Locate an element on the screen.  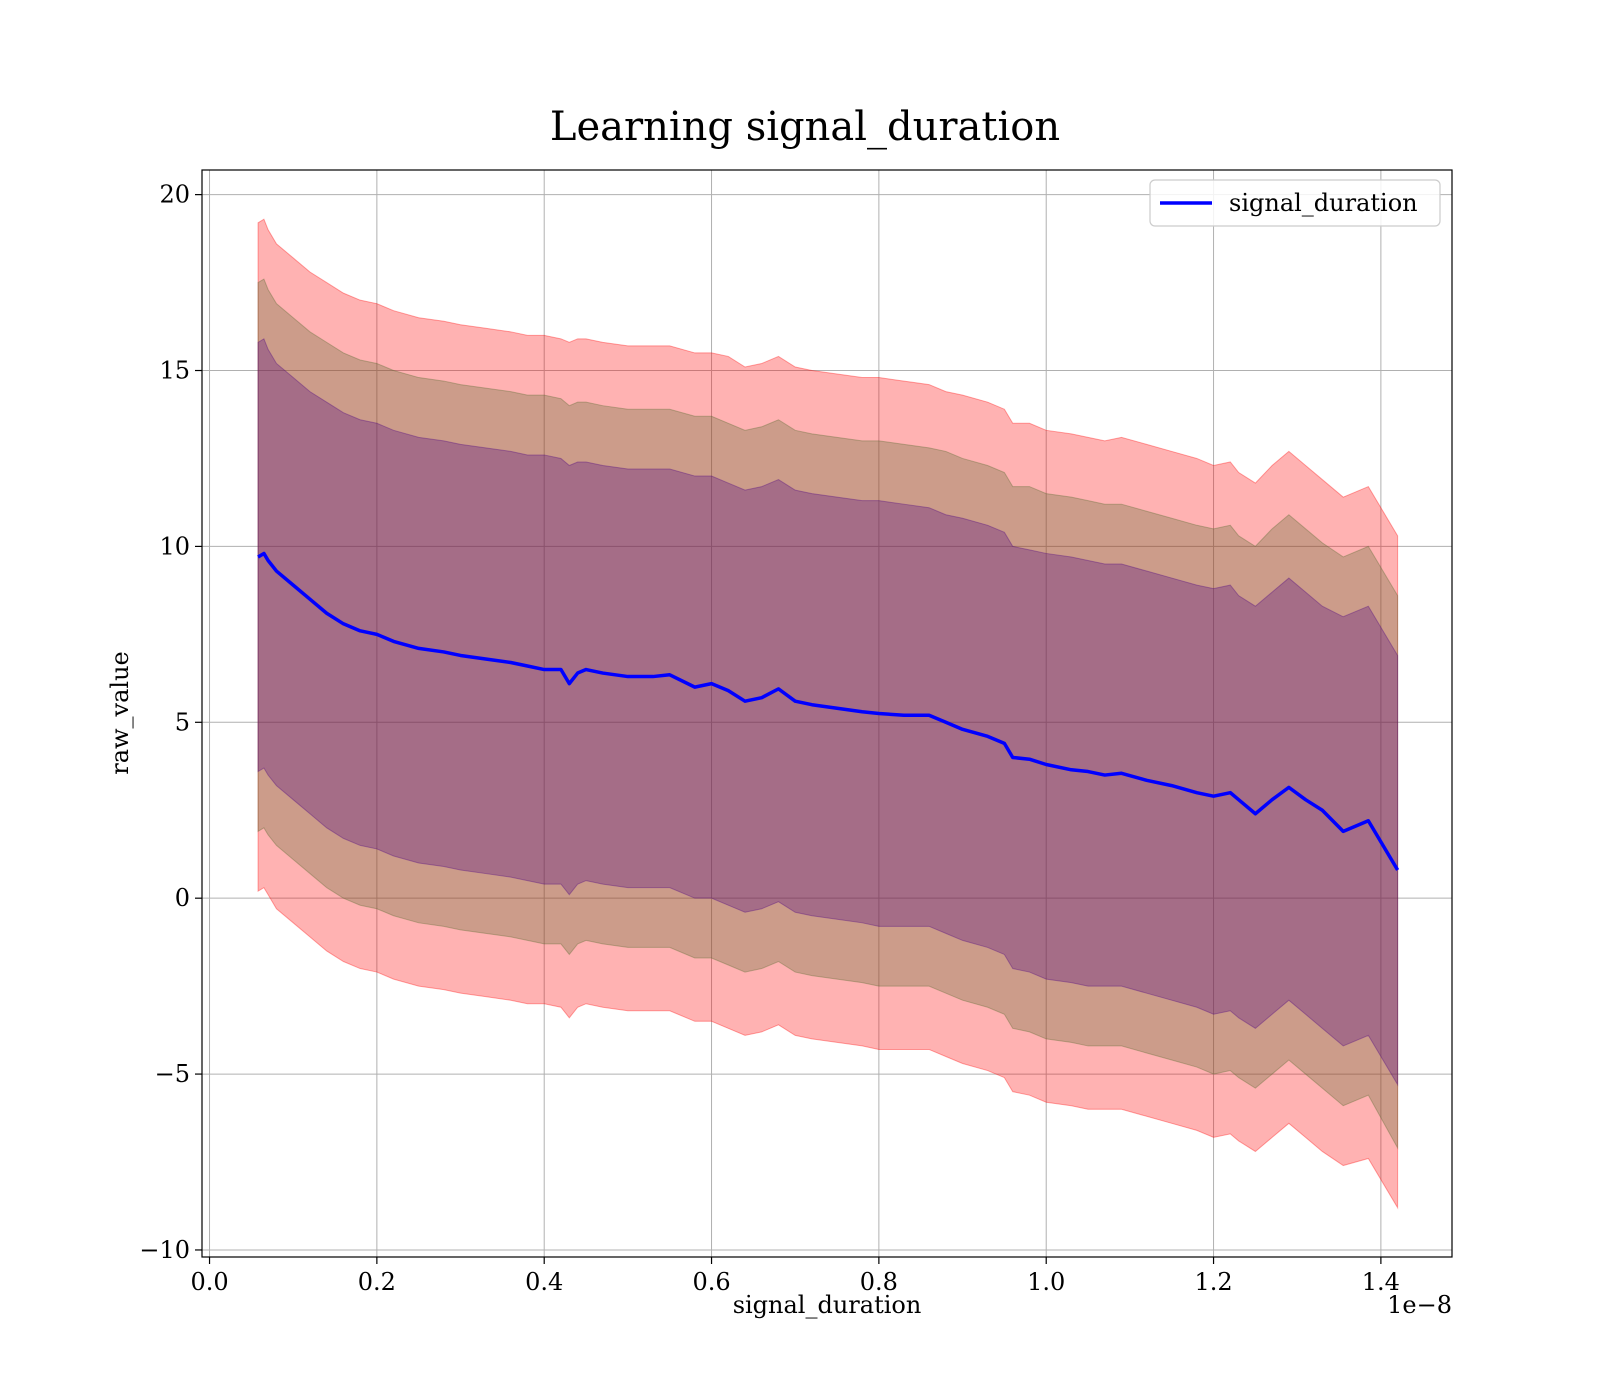
legend-box is located at coordinates (1295, 203).